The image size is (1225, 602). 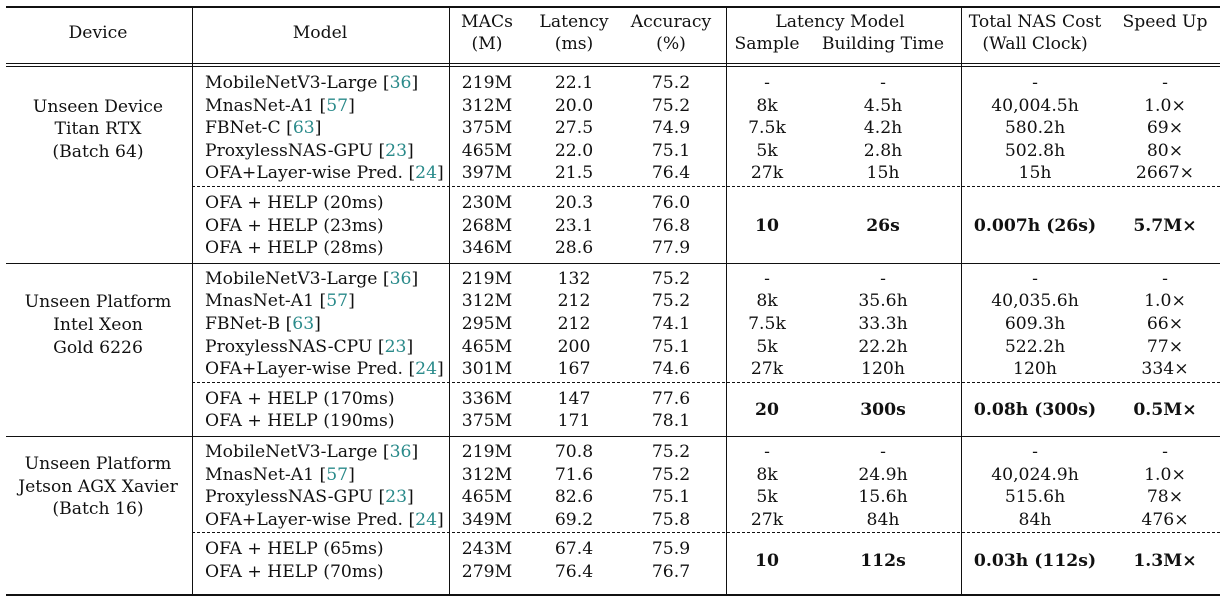 What do you see at coordinates (294, 572) in the screenshot?
I see `help-model-name: OFA + HELP (70ms)` at bounding box center [294, 572].